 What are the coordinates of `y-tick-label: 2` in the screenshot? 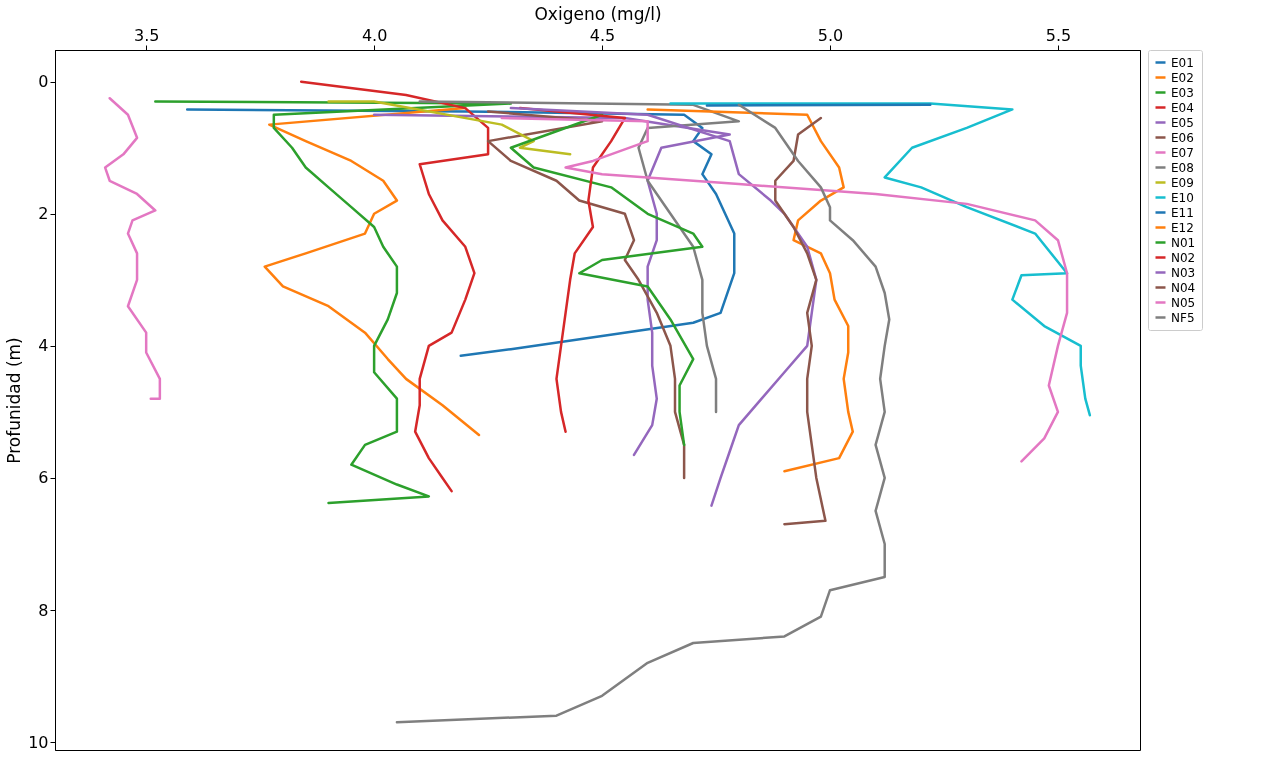 It's located at (43, 214).